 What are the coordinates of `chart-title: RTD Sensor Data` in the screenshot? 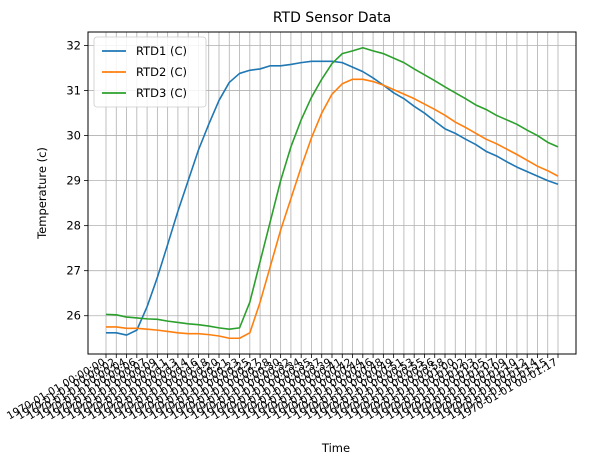 It's located at (332, 18).